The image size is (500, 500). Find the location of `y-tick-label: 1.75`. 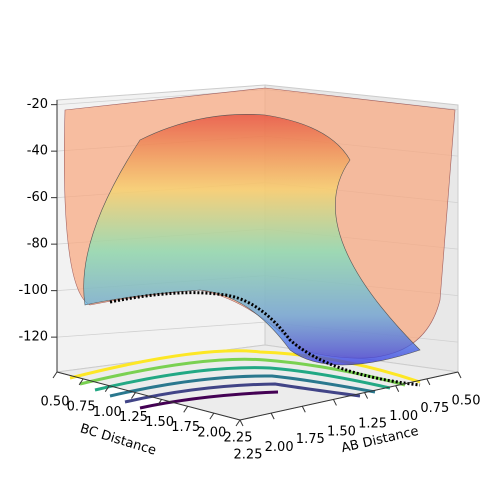

y-tick-label: 1.75 is located at coordinates (185, 427).